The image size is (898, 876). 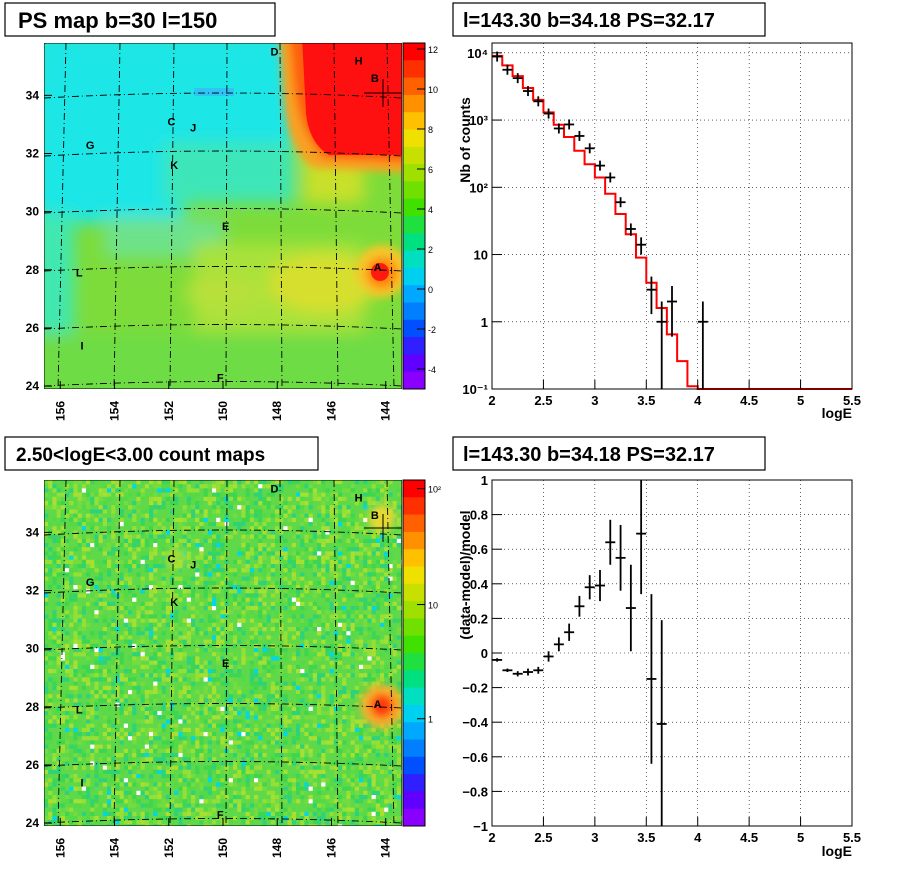 What do you see at coordinates (414, 592) in the screenshot?
I see `colorbar-swatch` at bounding box center [414, 592].